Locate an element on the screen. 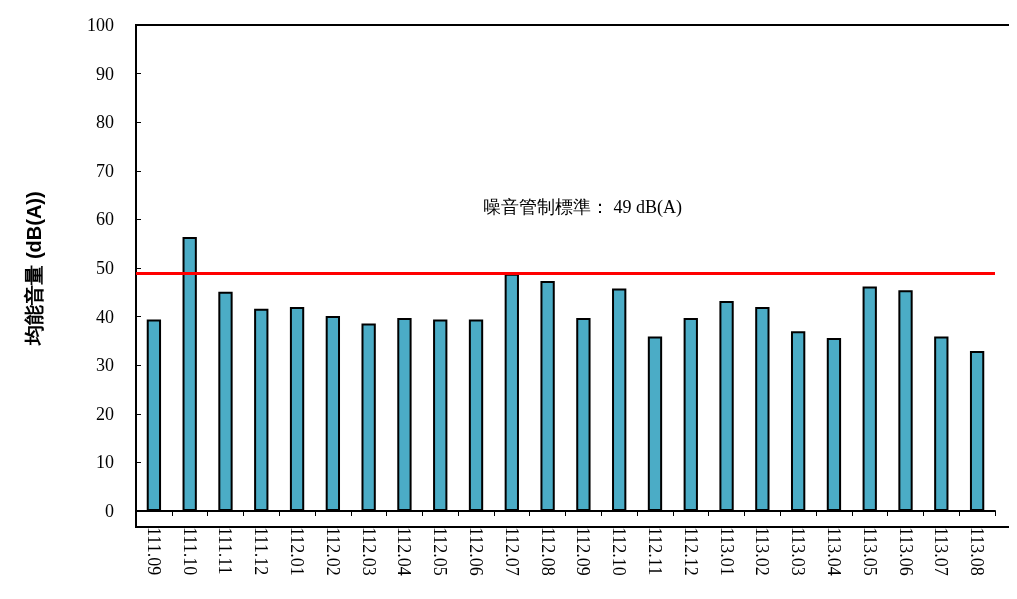 Image resolution: width=1017 pixels, height=599 pixels. x-tick-label: 112.02 is located at coordinates (332, 551).